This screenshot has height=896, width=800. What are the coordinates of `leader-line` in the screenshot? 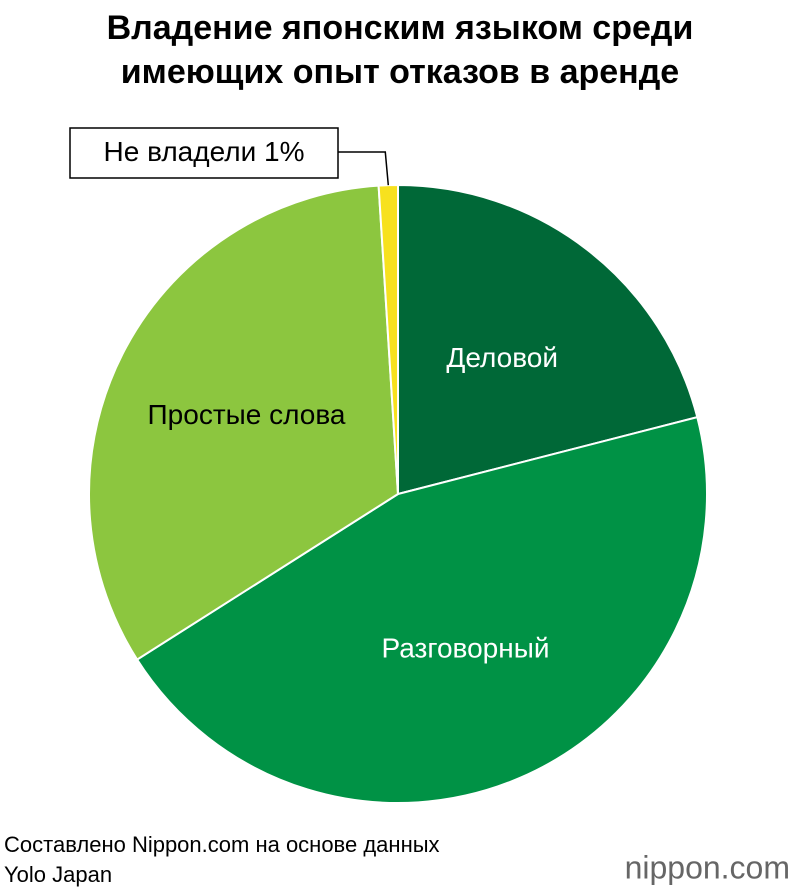 It's located at (364, 168).